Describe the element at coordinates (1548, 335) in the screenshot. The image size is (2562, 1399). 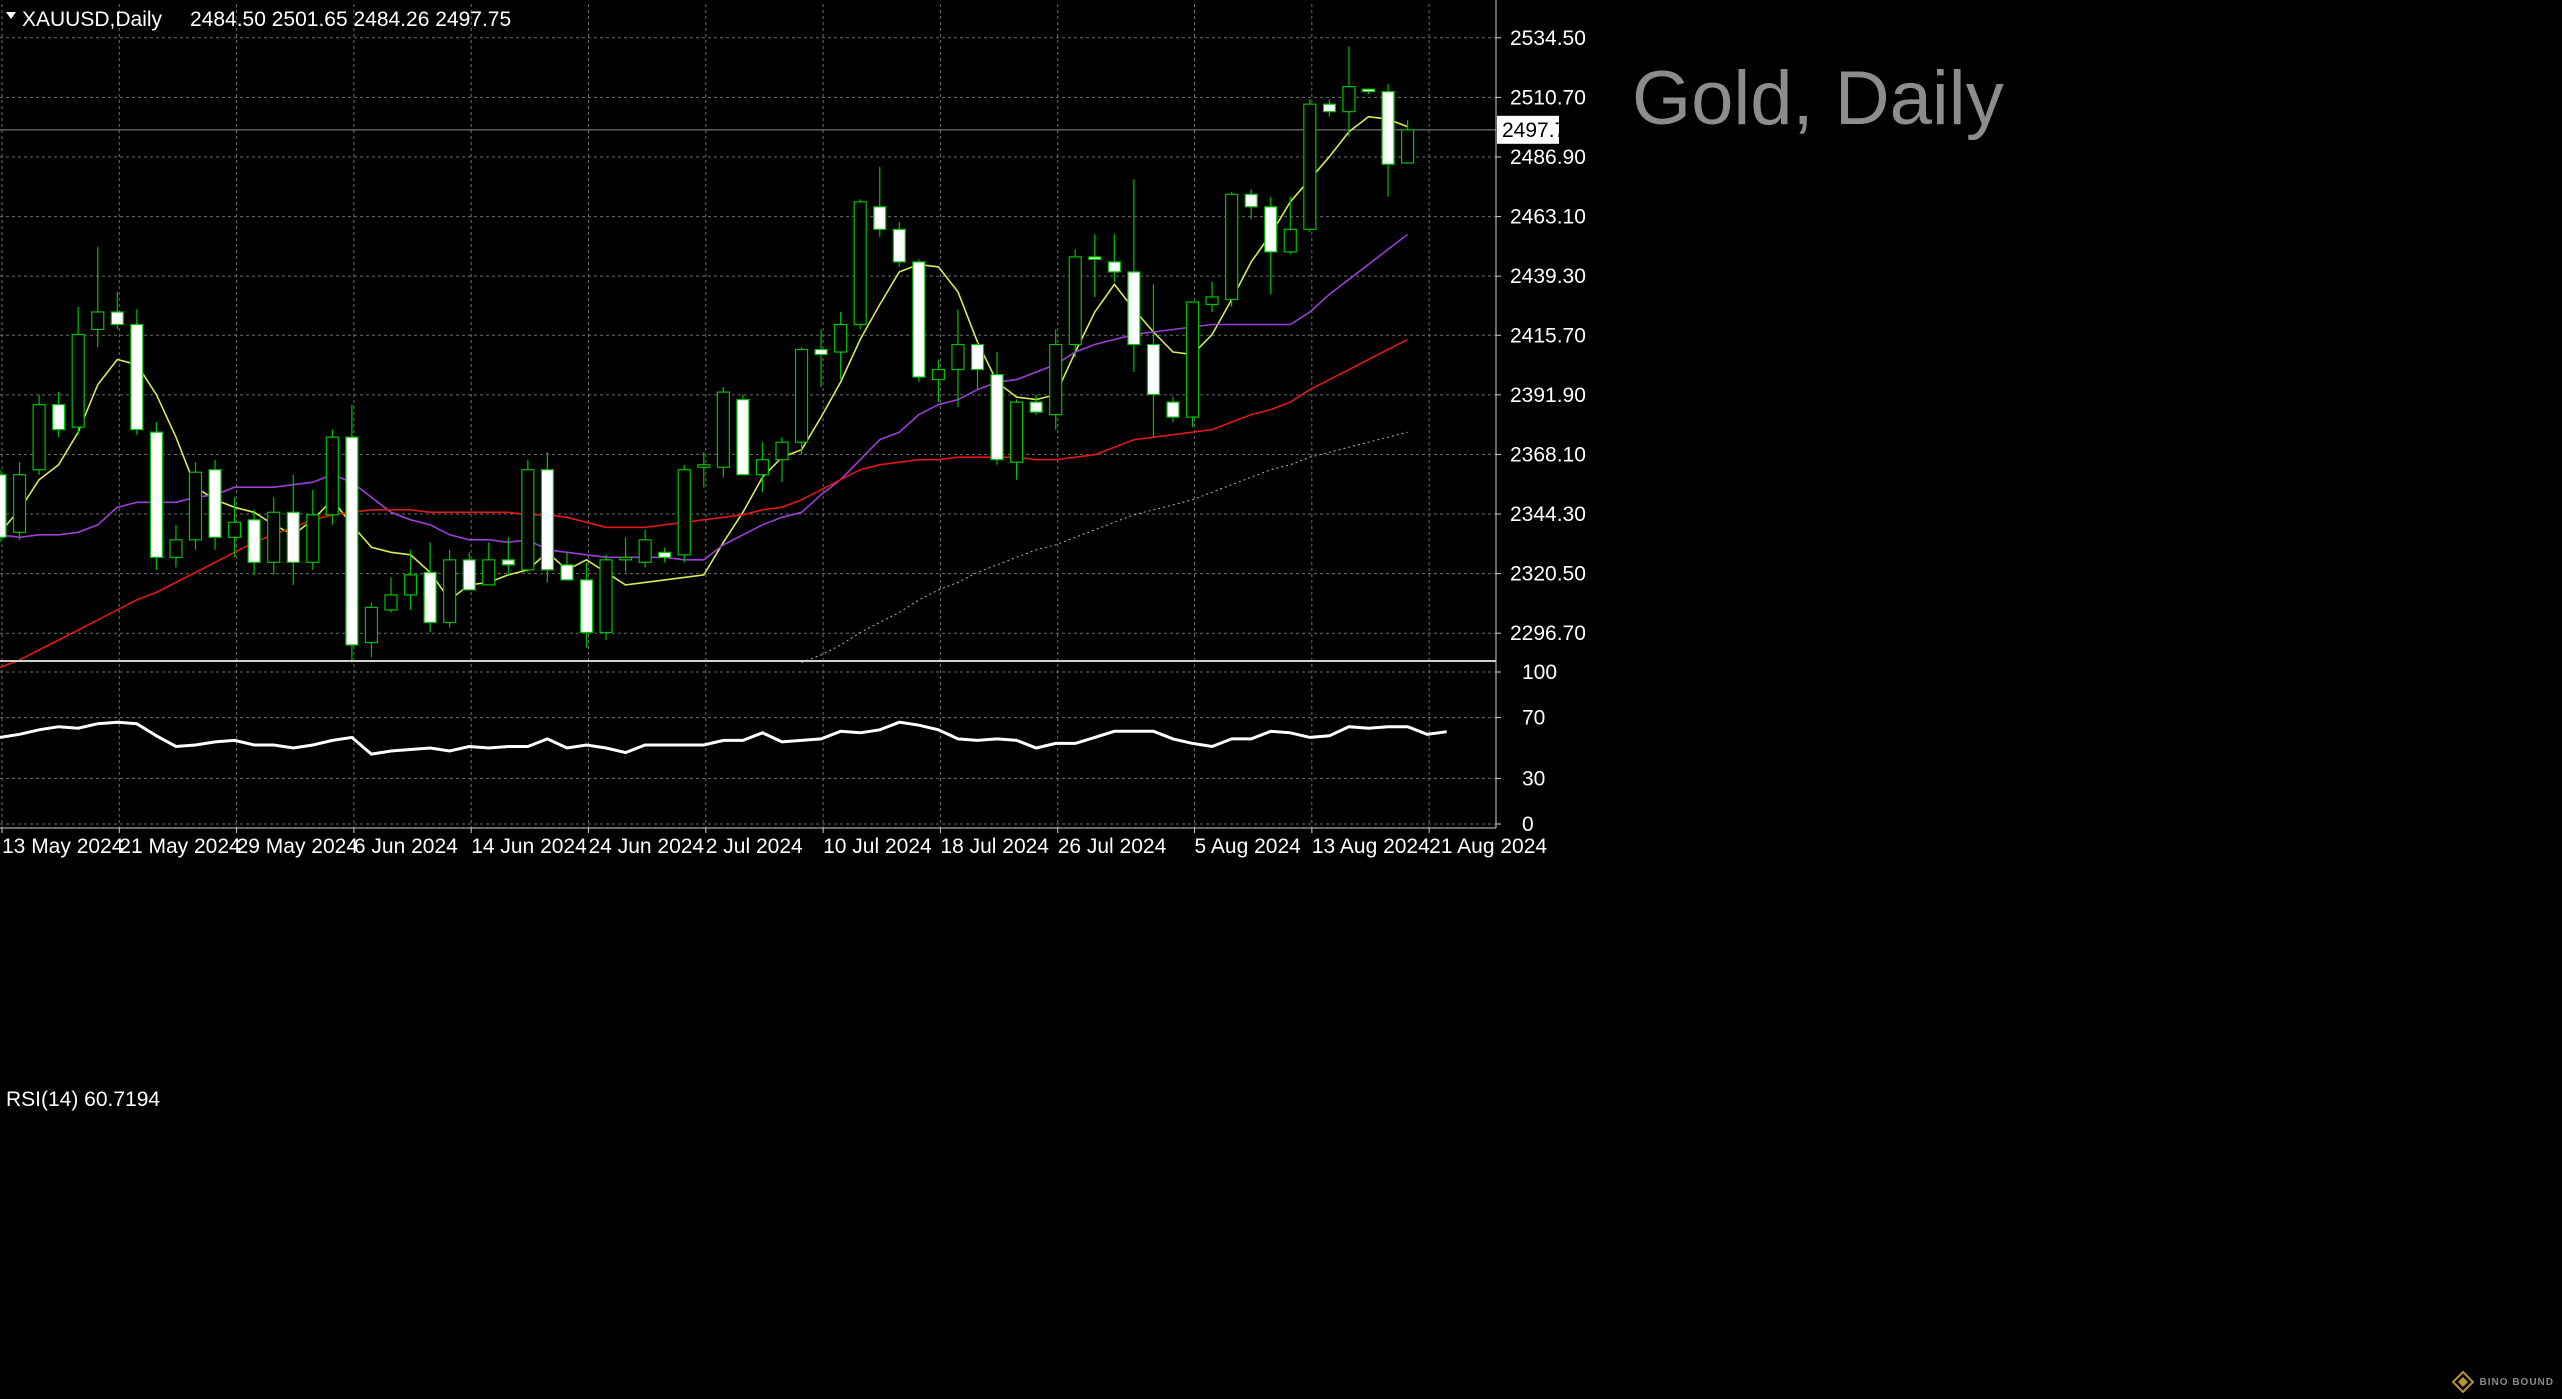
I see `price-tick-label: 2415.70` at that location.